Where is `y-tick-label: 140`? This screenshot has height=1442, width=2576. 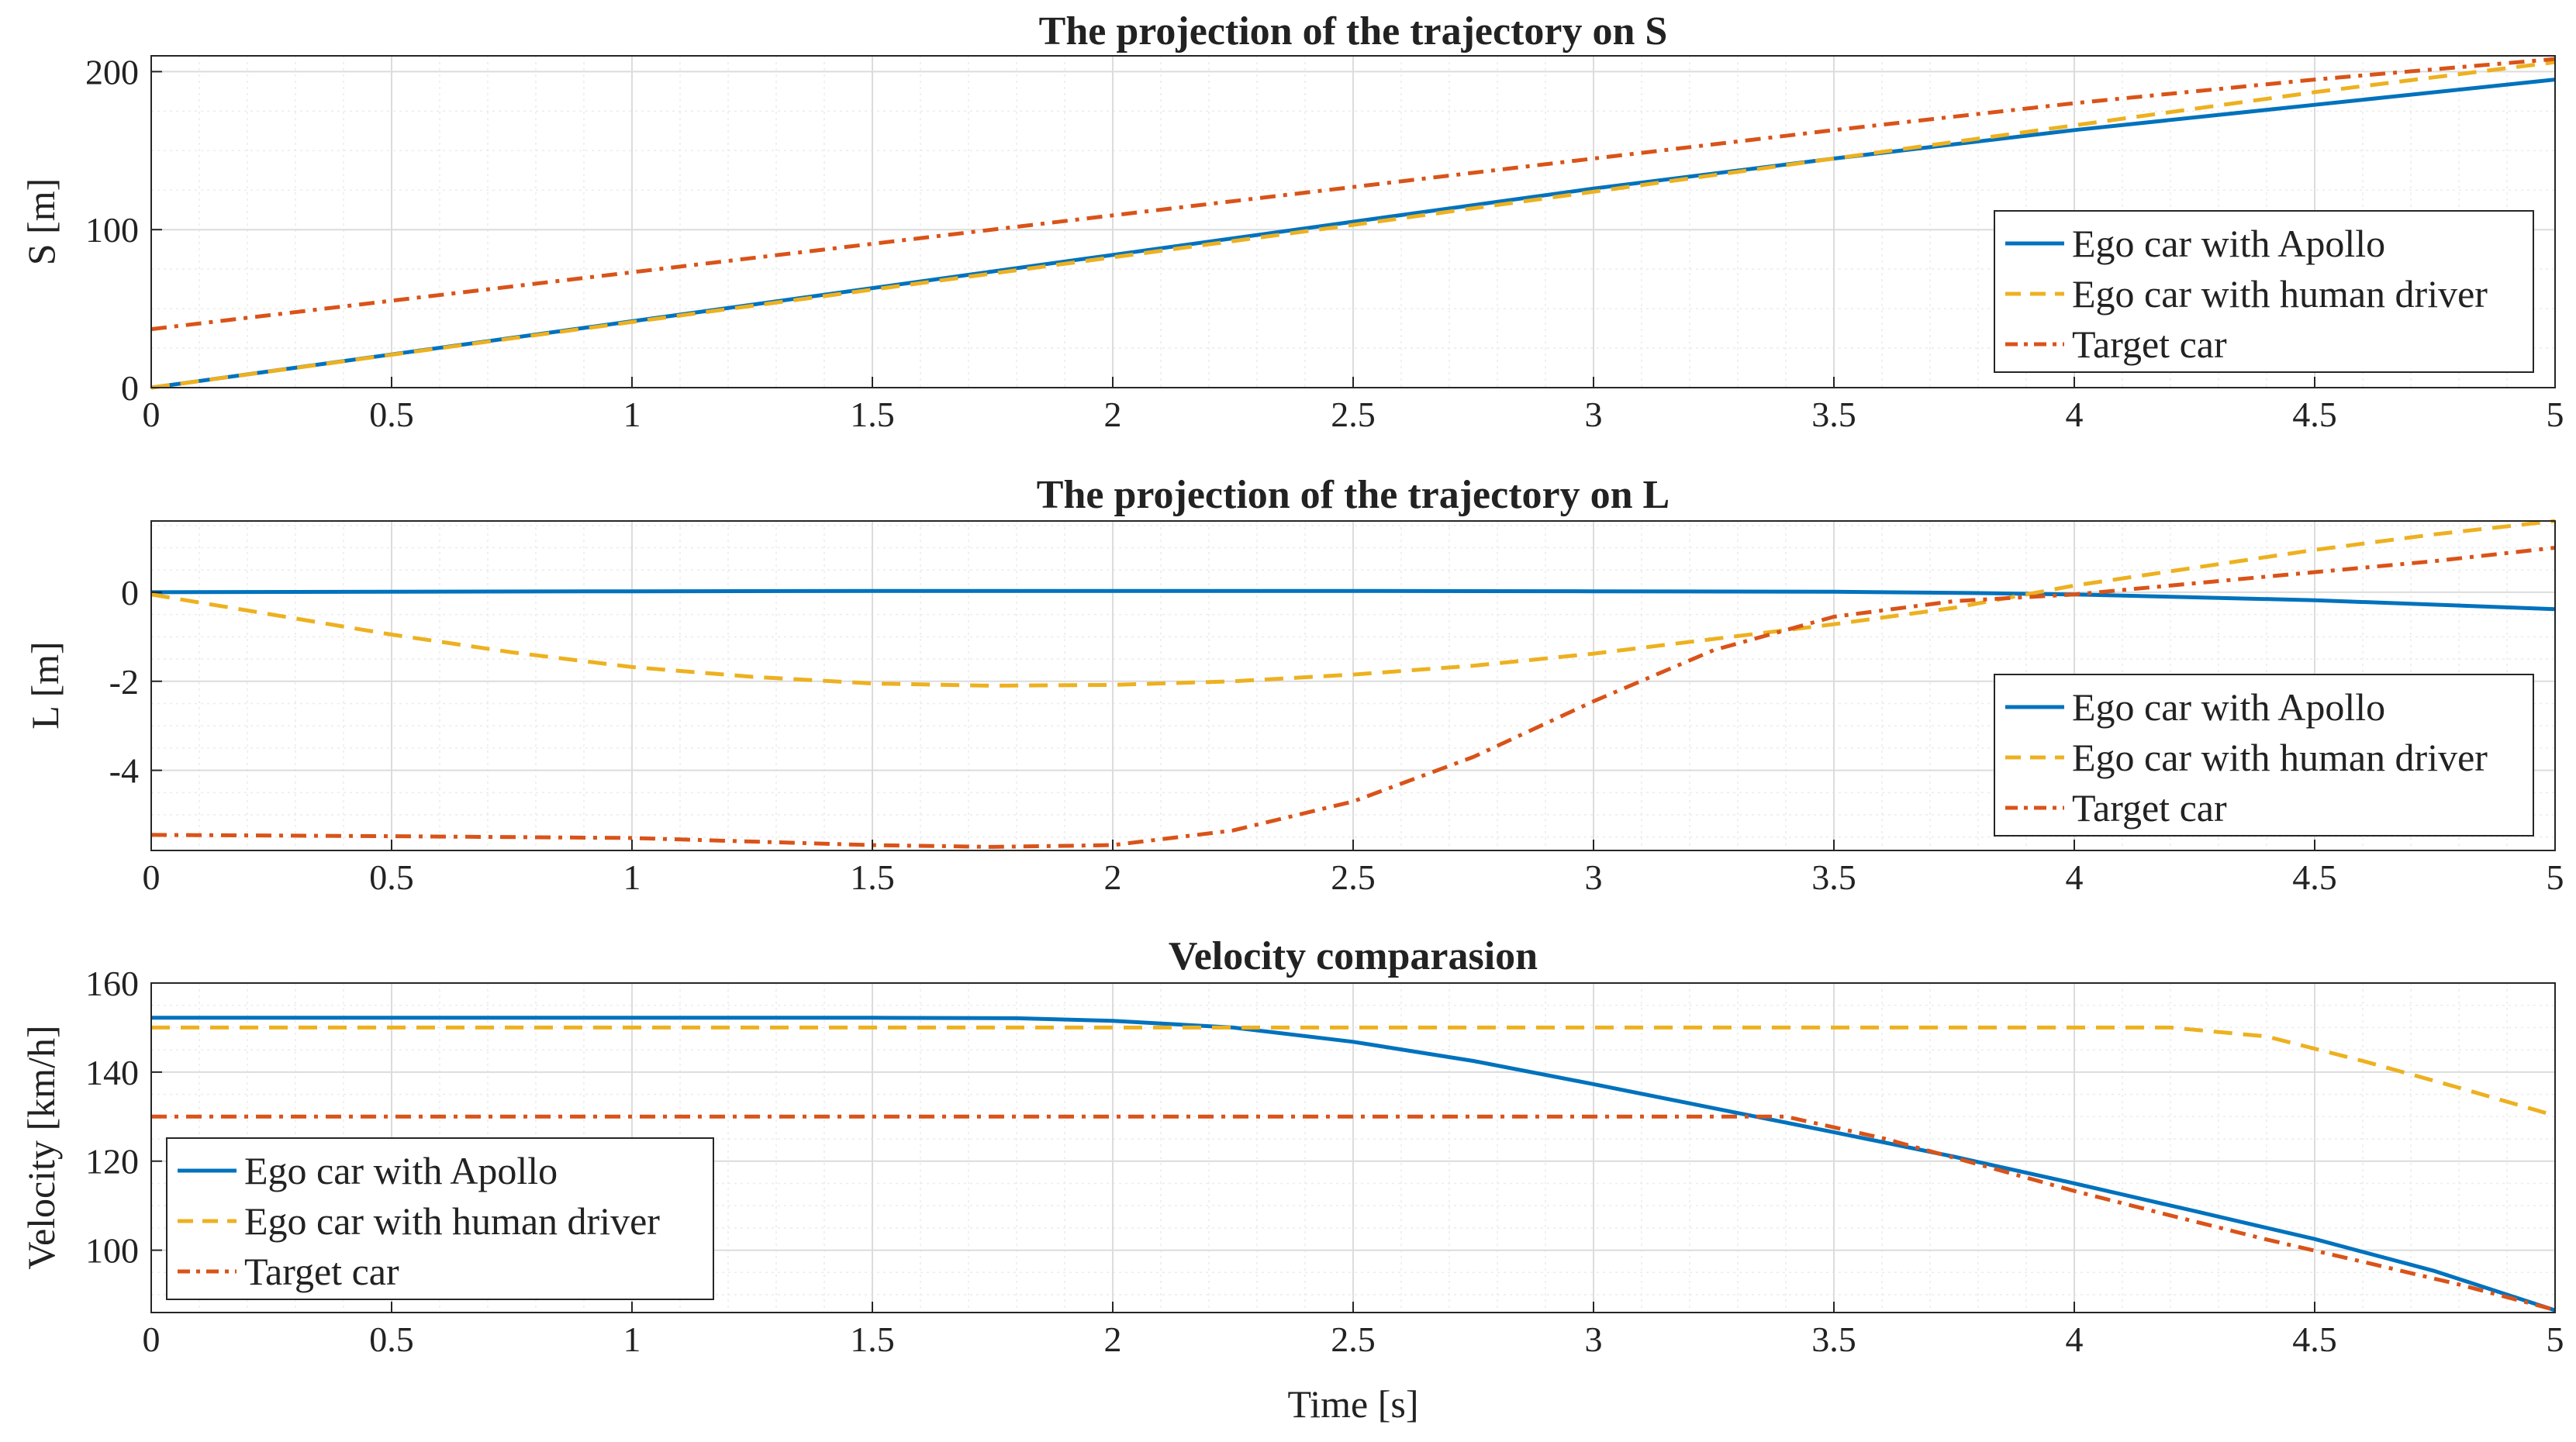 y-tick-label: 140 is located at coordinates (112, 1072).